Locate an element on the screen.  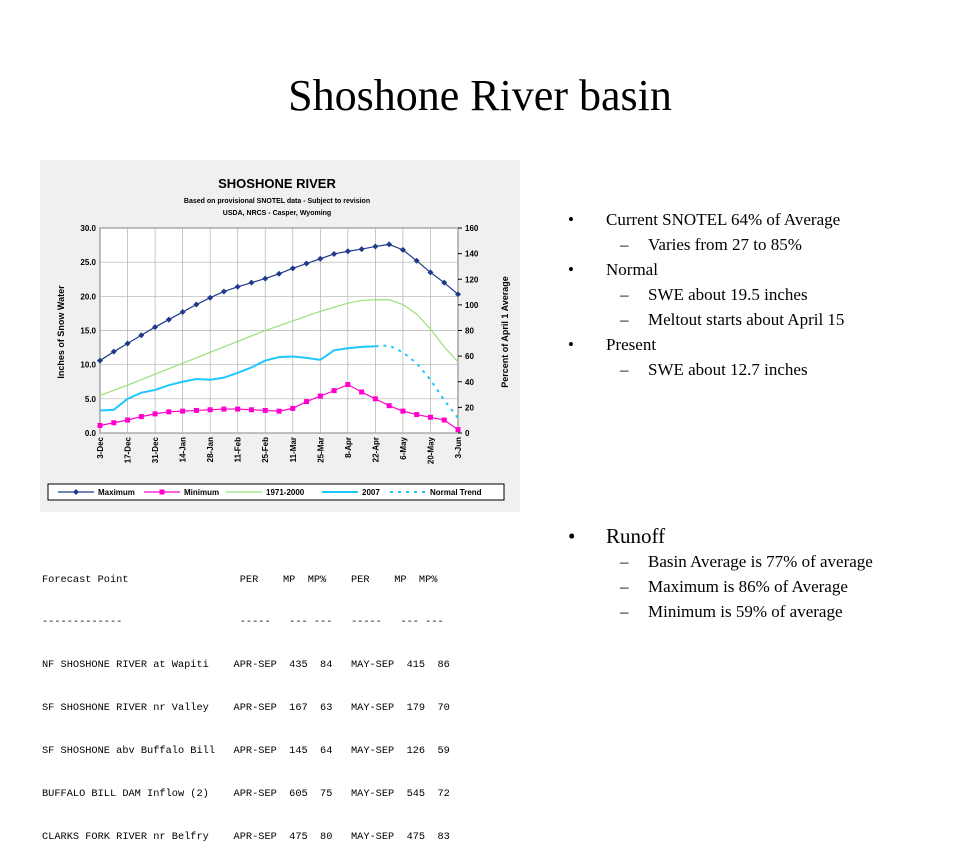
runoff-basin-average: Basin Average is 77% of average is located at coordinates (741, 561).